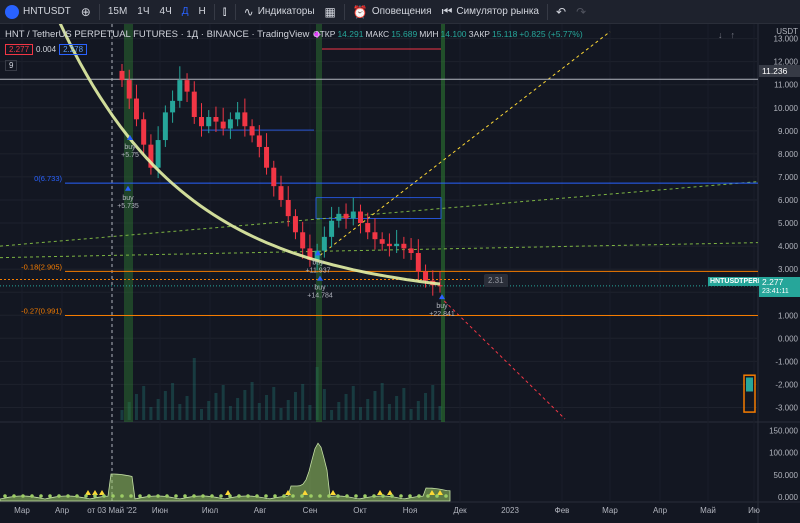  What do you see at coordinates (11, 65) in the screenshot?
I see `indicator-row-2: 9` at bounding box center [11, 65].